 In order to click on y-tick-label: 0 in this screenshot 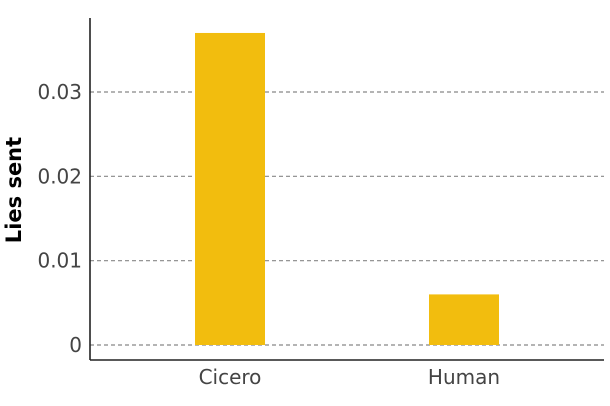, I will do `click(75, 345)`.